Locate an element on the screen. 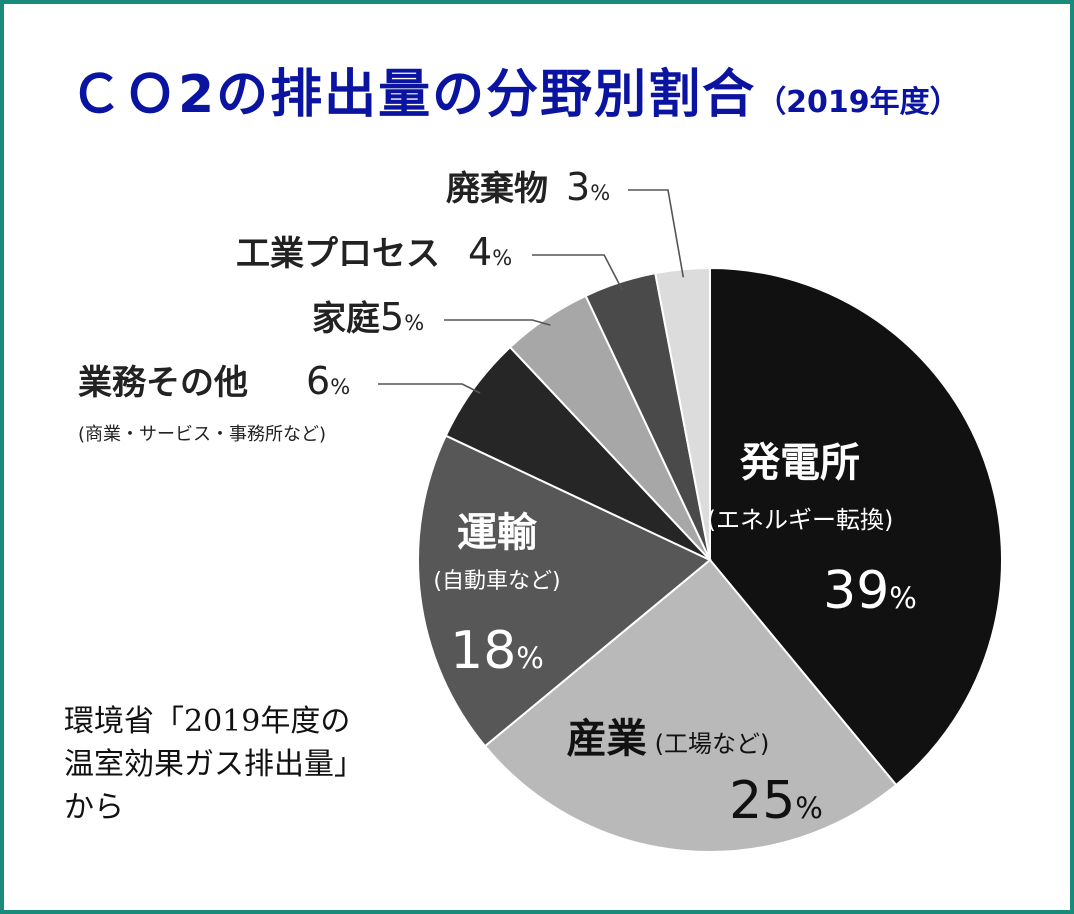 The image size is (1074, 914). slice-sublabel: (商業・サービス・事務所など) is located at coordinates (202, 434).